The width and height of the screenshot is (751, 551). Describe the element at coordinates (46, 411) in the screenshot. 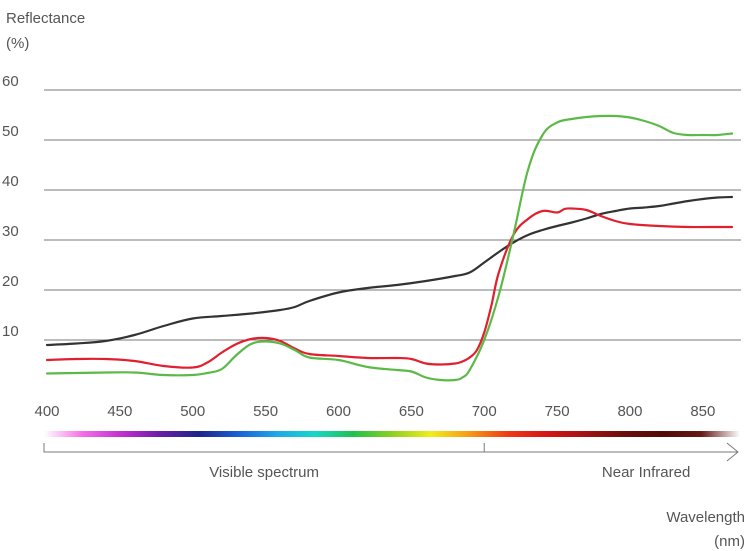

I see `x-tick-label: 400` at that location.